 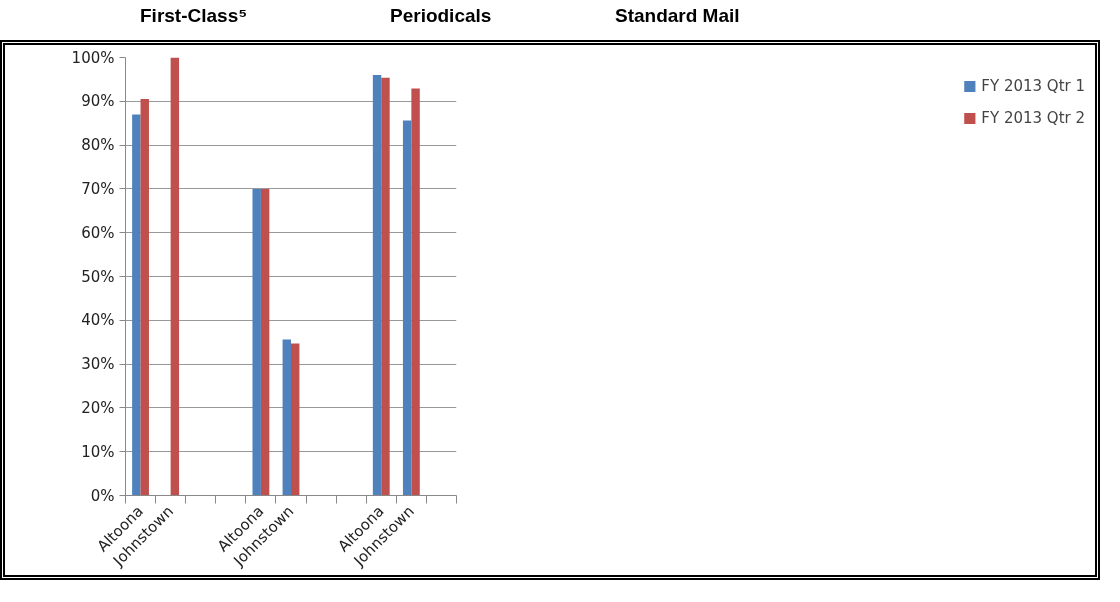 I want to click on y-tick-label: 10%, so click(x=98, y=451).